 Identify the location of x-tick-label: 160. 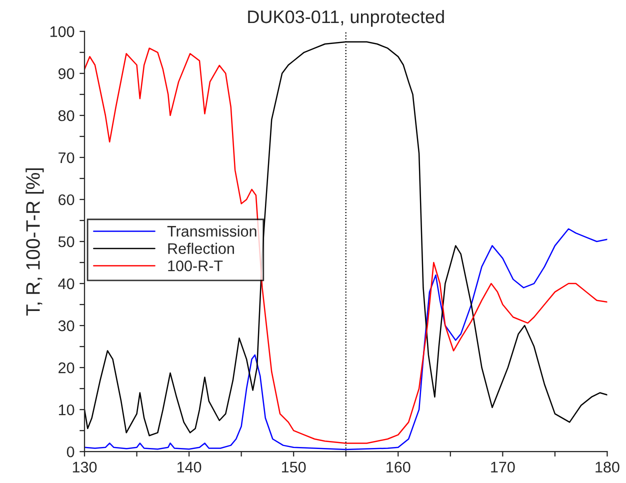
(398, 467).